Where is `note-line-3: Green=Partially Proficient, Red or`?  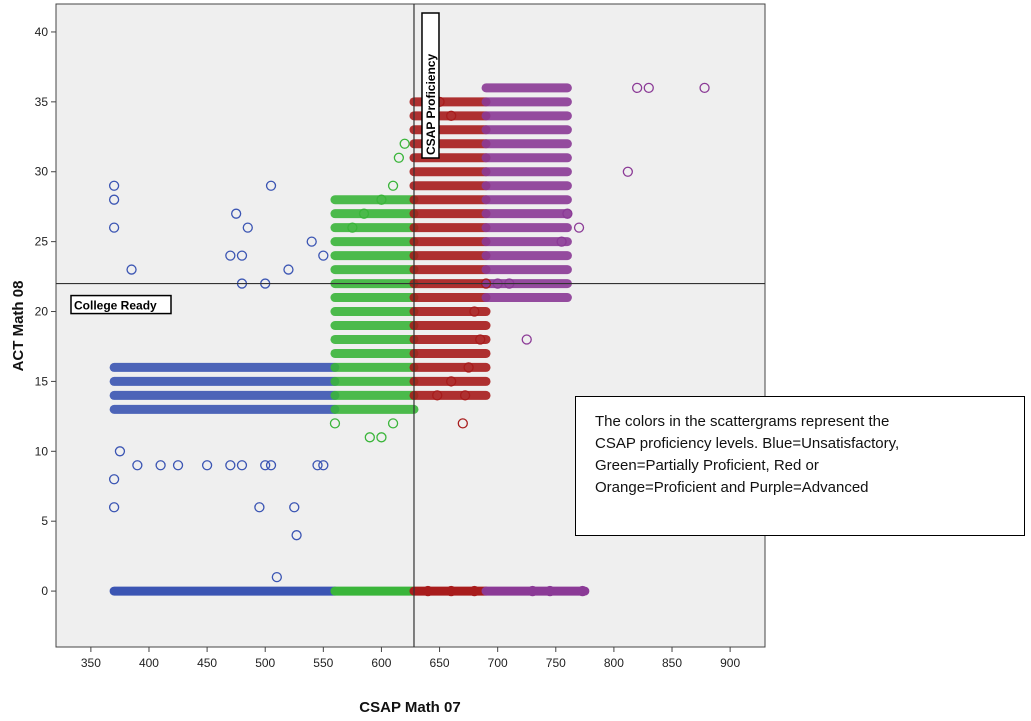 note-line-3: Green=Partially Proficient, Red or is located at coordinates (707, 465).